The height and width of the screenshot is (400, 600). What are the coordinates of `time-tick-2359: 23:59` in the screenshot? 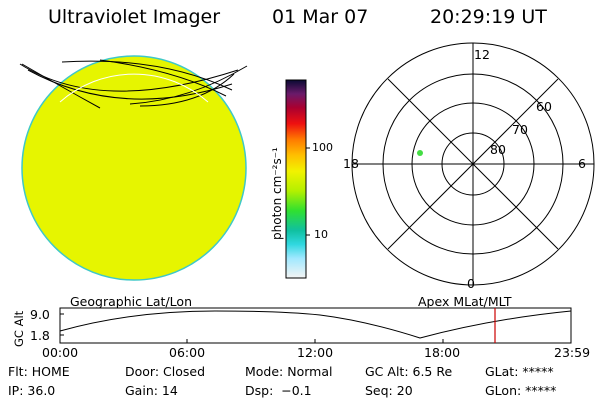 It's located at (572, 352).